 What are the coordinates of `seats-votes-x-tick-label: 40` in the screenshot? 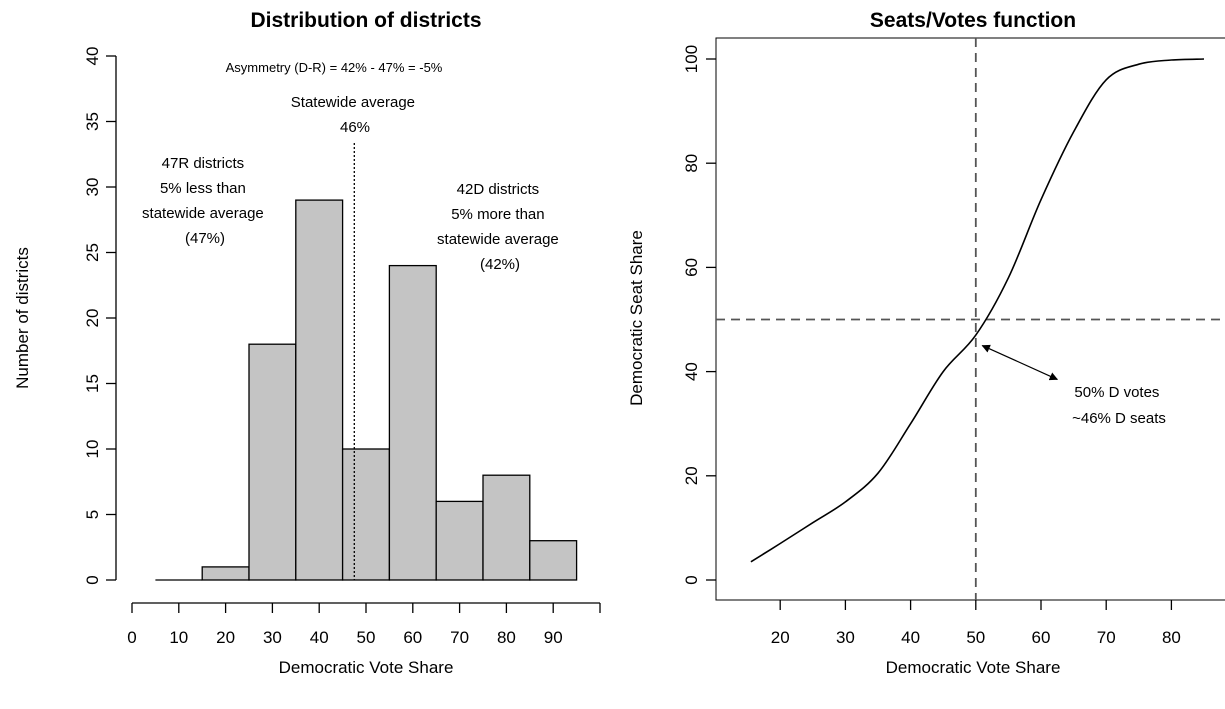 It's located at (910, 637).